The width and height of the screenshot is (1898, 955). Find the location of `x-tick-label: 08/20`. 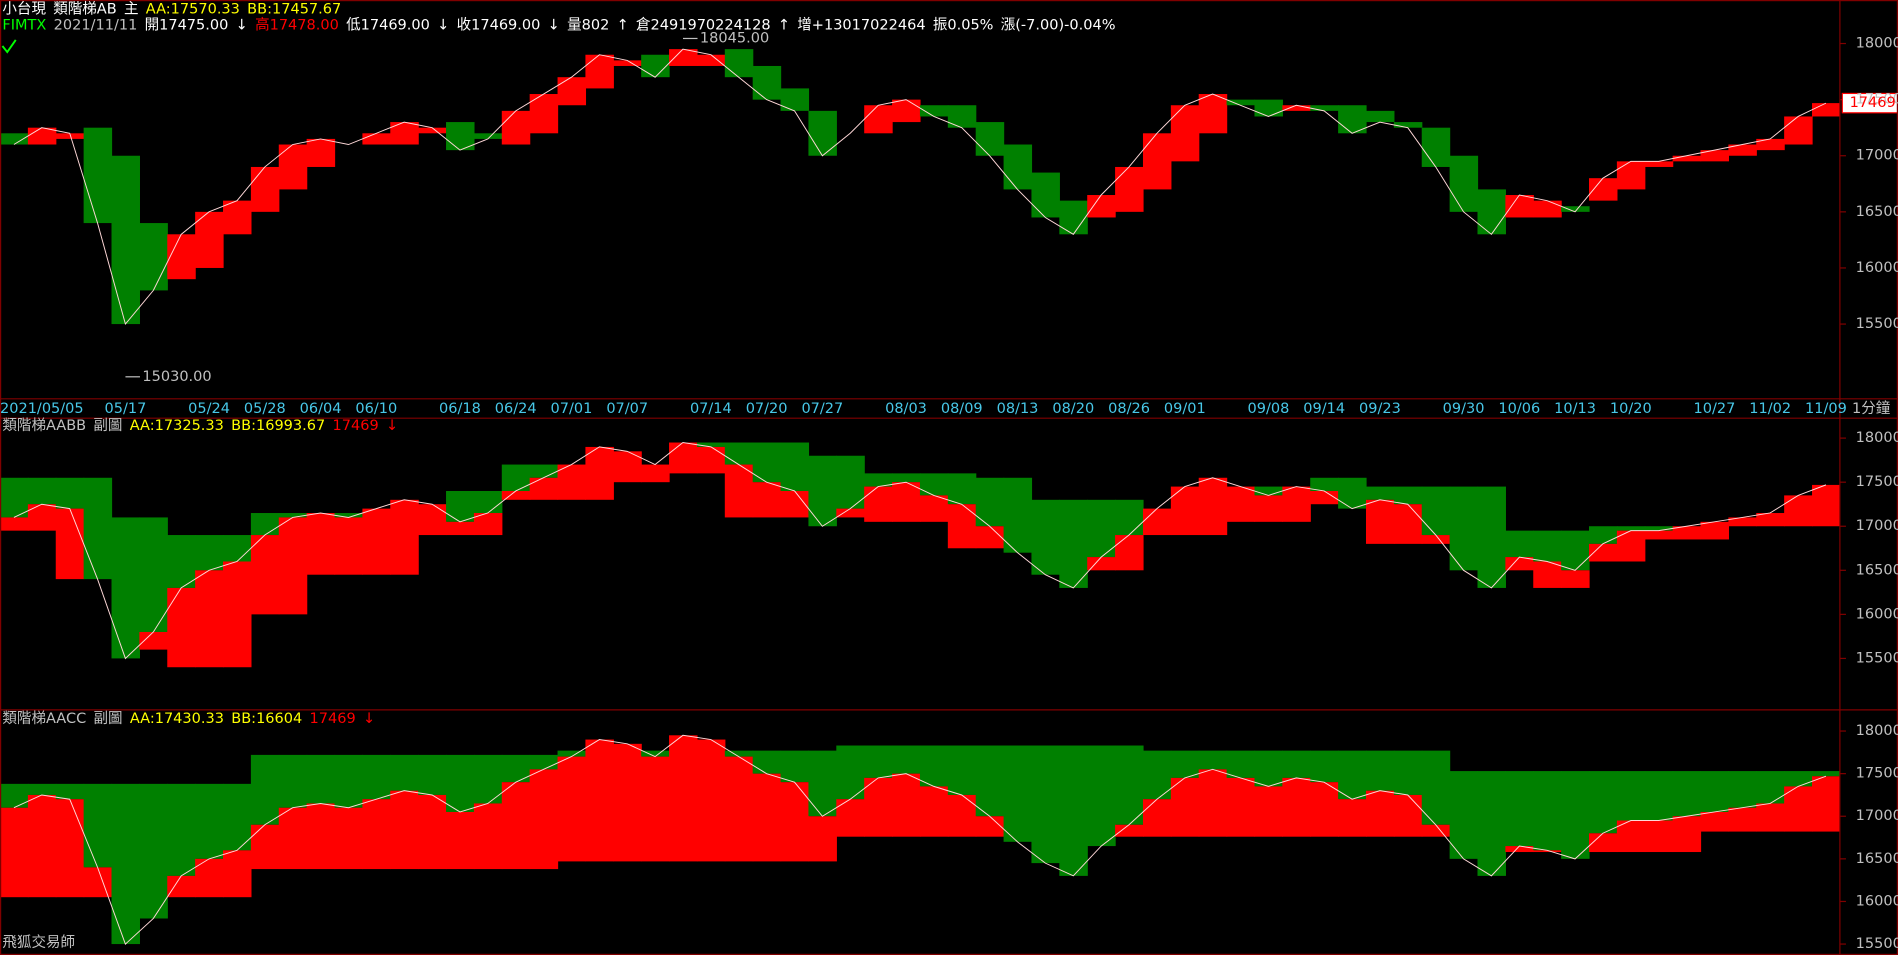

x-tick-label: 08/20 is located at coordinates (1073, 409).